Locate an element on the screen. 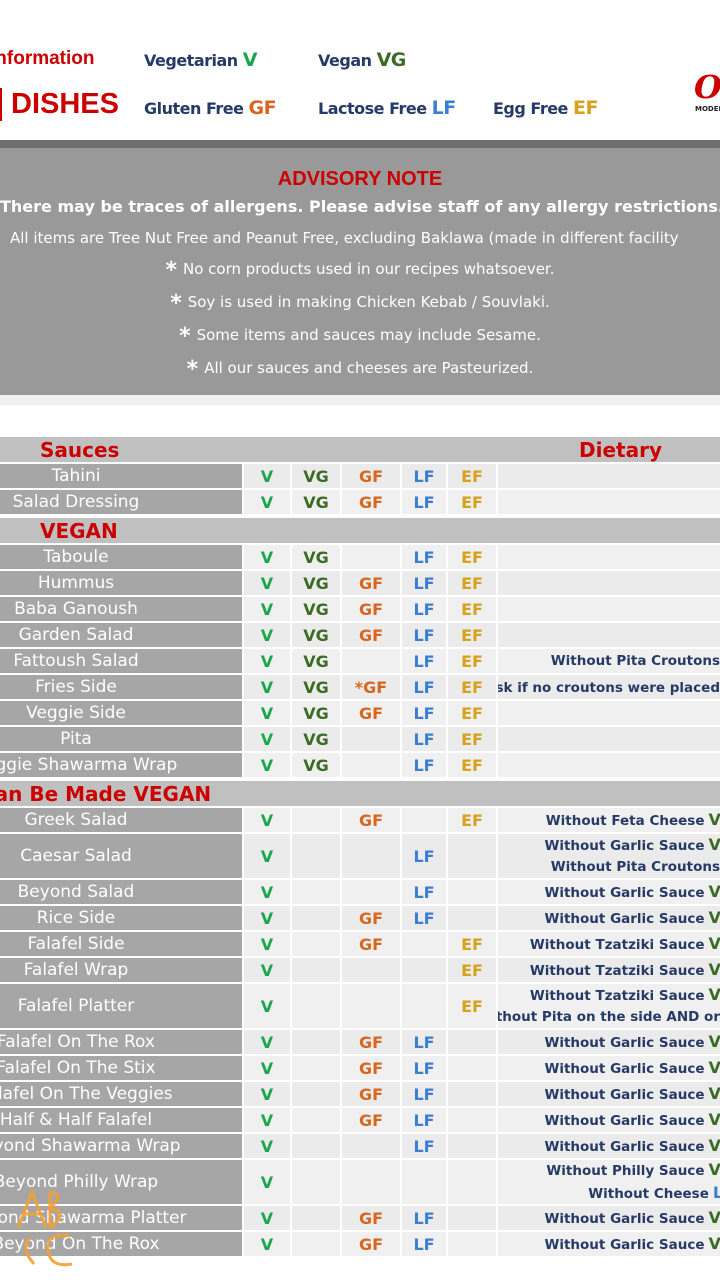 The height and width of the screenshot is (1280, 720). legend-vegan: Vegan VG is located at coordinates (362, 60).